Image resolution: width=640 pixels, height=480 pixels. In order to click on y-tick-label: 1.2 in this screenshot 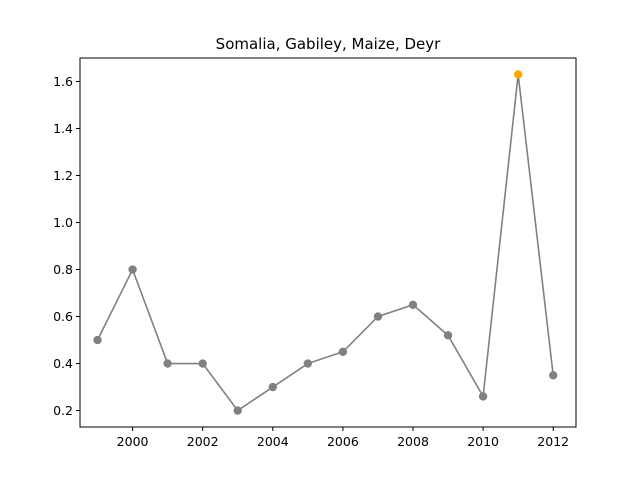, I will do `click(63, 175)`.